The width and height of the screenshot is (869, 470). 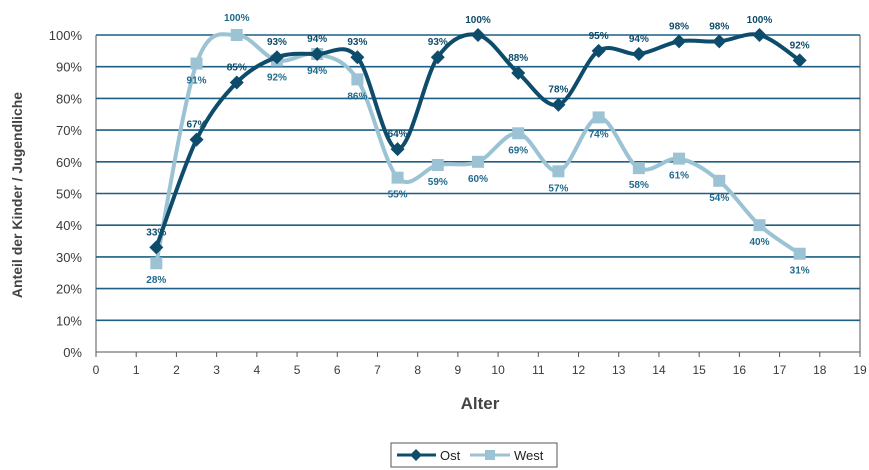 I want to click on x-tick-label: 7, so click(x=377, y=370).